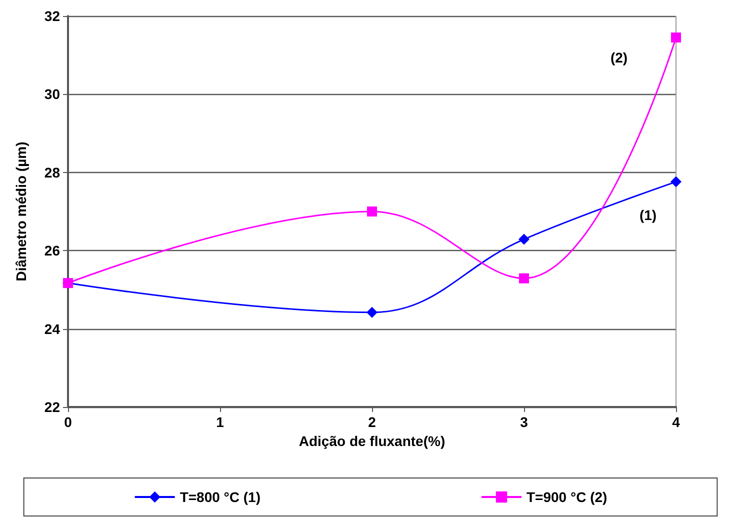 The height and width of the screenshot is (518, 741). I want to click on x-tick-label: 3, so click(524, 422).